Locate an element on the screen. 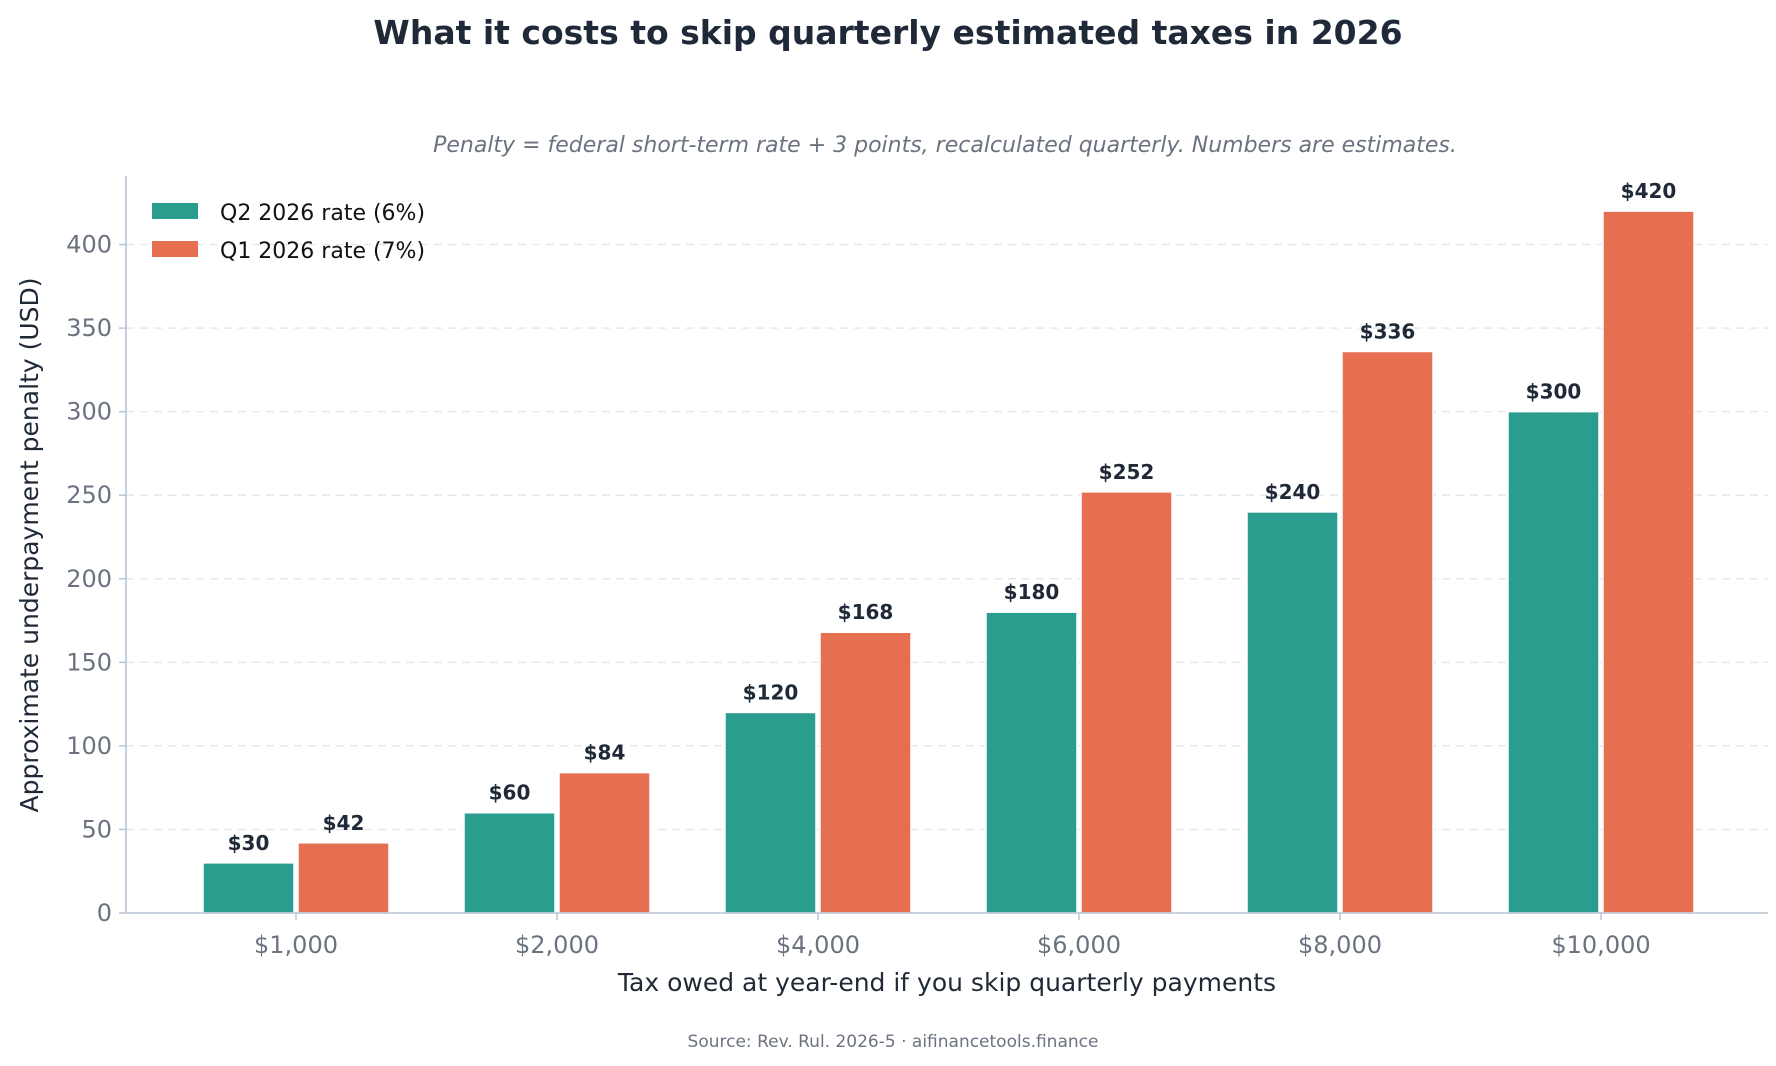 The image size is (1776, 1066). y-tick-label: 150 is located at coordinates (89, 662).